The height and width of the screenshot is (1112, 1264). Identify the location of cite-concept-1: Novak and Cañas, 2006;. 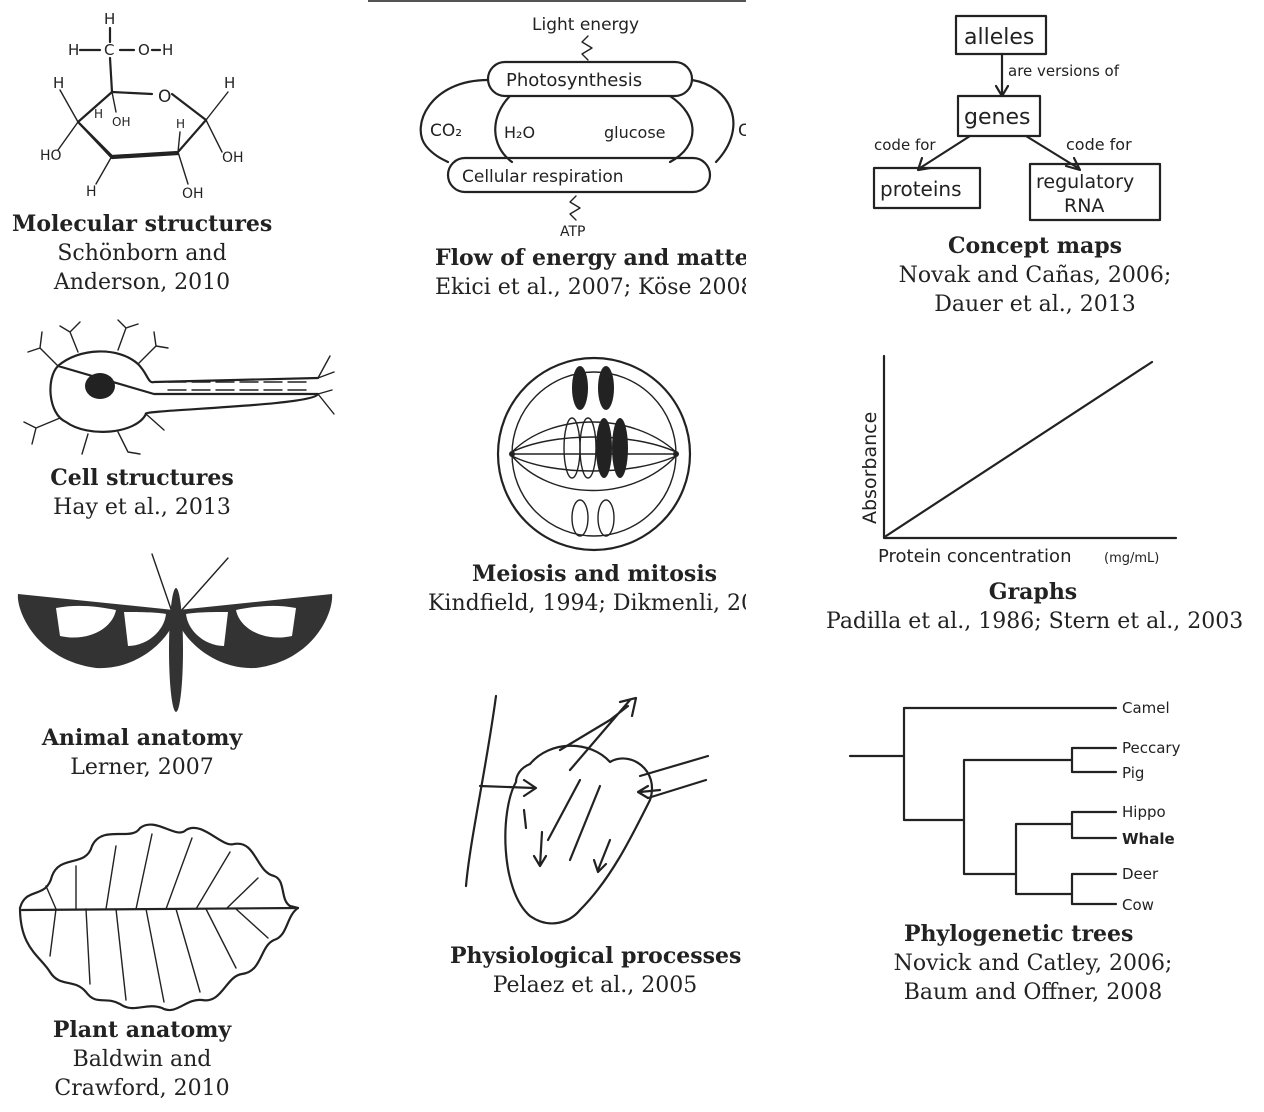
(1035, 275).